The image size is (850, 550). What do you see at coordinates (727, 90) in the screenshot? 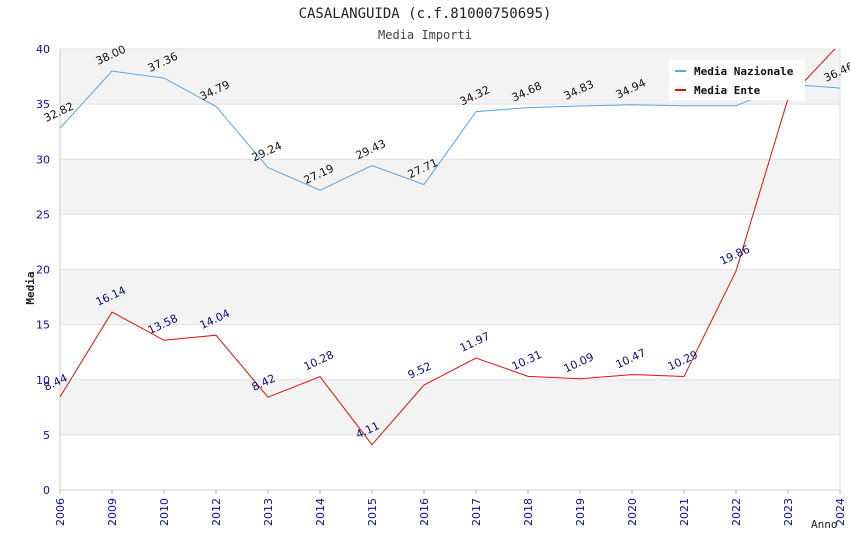
I see `legend-label: Media Ente` at bounding box center [727, 90].